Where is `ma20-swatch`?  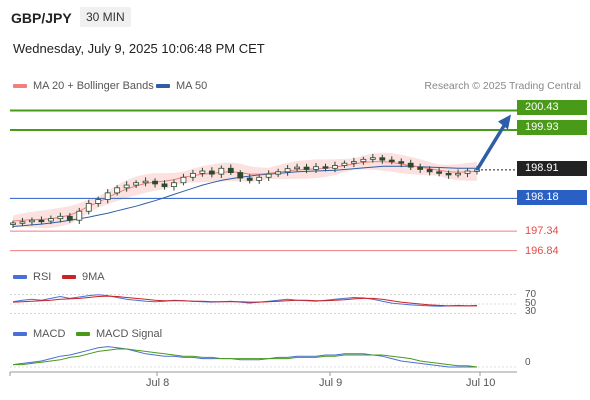 ma20-swatch is located at coordinates (20, 86).